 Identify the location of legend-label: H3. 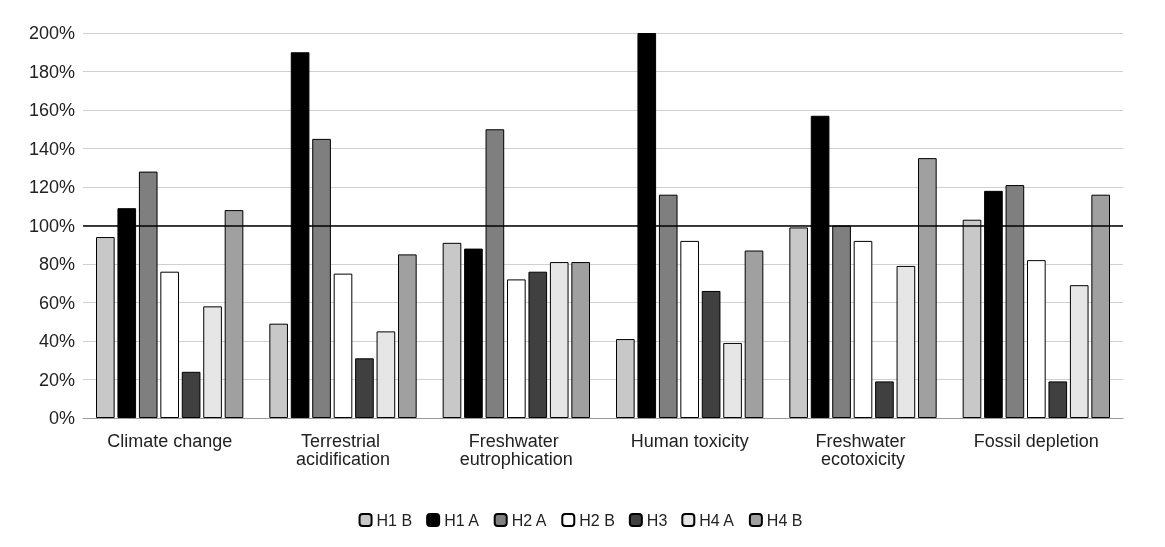
(657, 520).